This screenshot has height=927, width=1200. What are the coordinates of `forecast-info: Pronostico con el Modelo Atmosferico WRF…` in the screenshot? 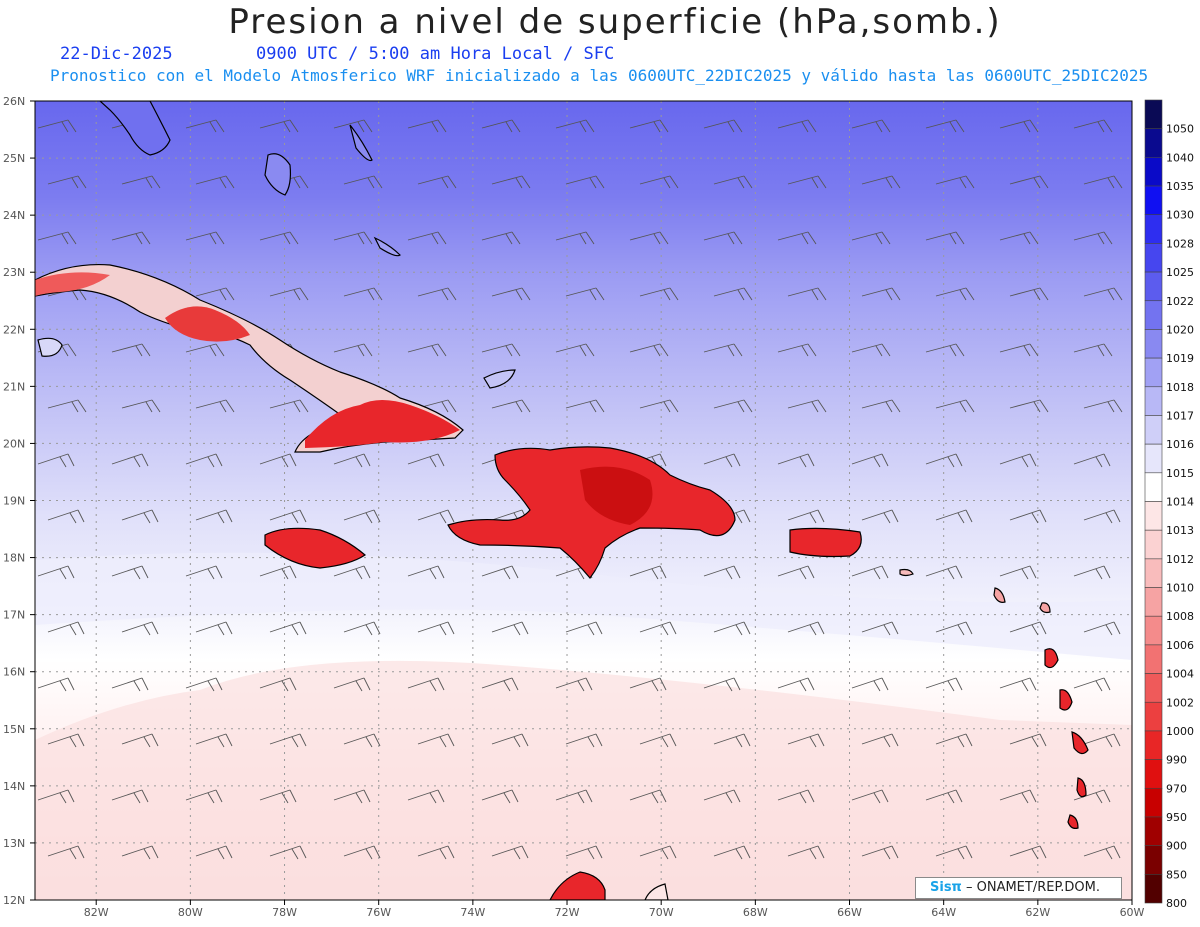 It's located at (599, 75).